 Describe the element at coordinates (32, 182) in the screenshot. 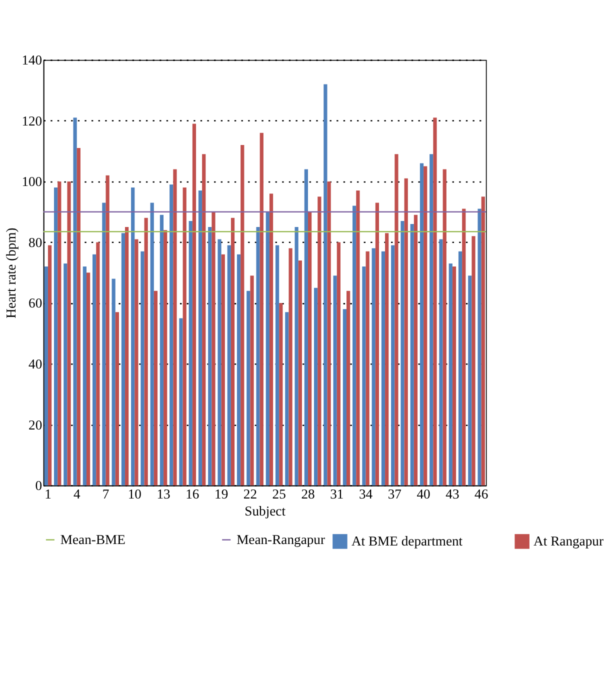

I see `y-tick-label: 100` at that location.